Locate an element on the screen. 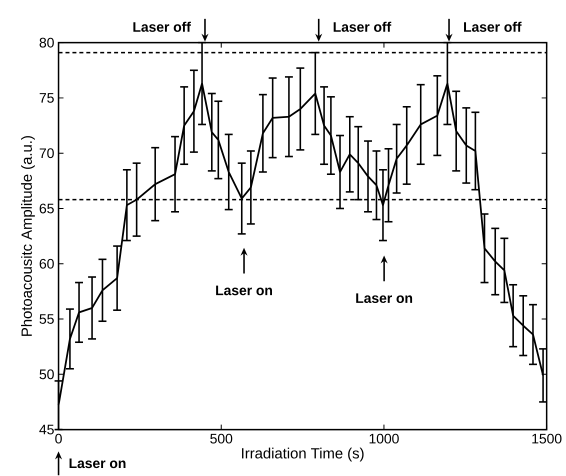  y-tick-label: 50 is located at coordinates (47, 374).